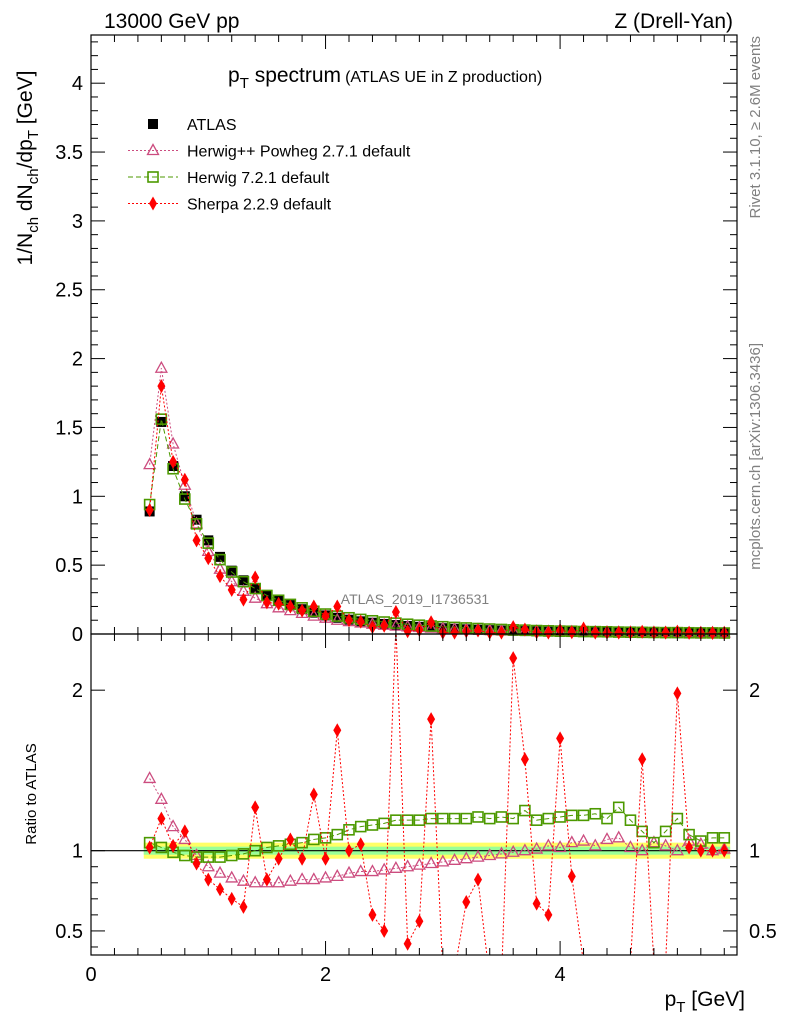  I want to click on main-title: pT spectrum (ATLAS UE in Z production), so click(385, 78).